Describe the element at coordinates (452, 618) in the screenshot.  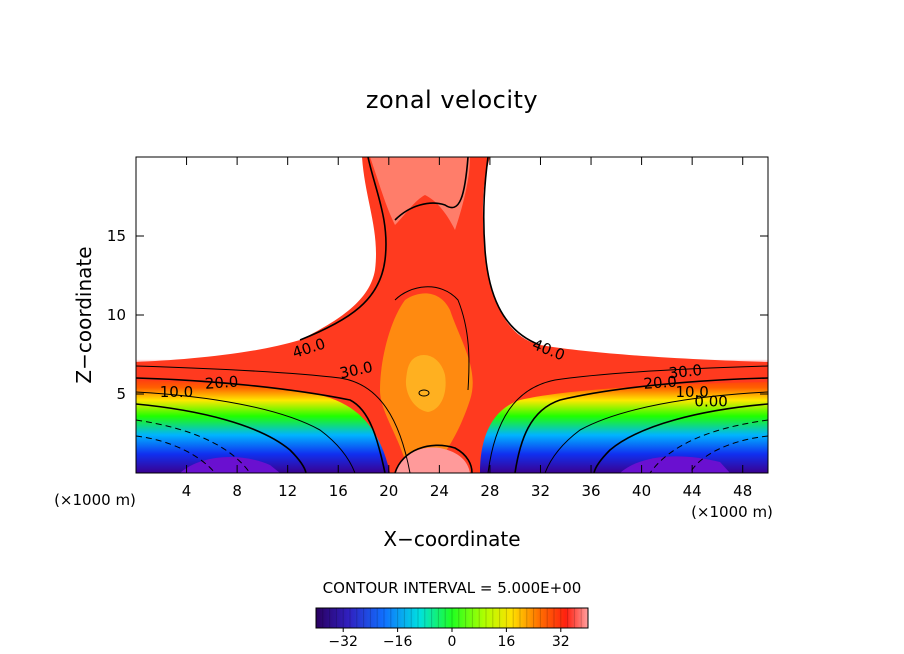
I see `colorbar-segments` at that location.